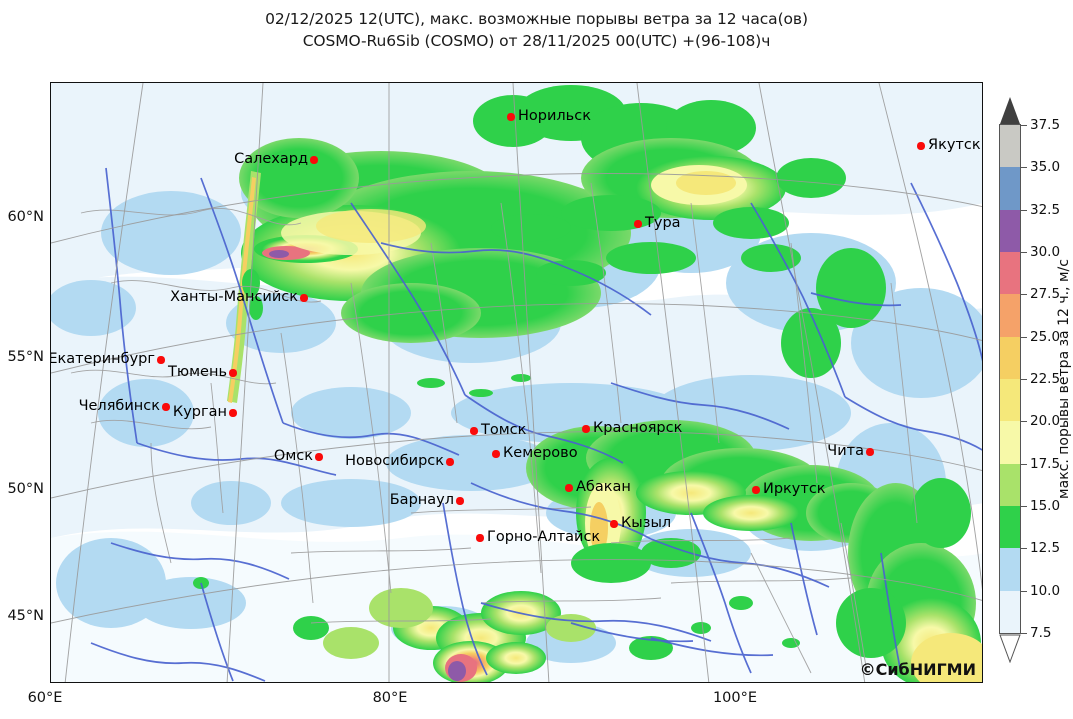  What do you see at coordinates (390, 698) in the screenshot?
I see `longitude-tick-label: 80°E` at bounding box center [390, 698].